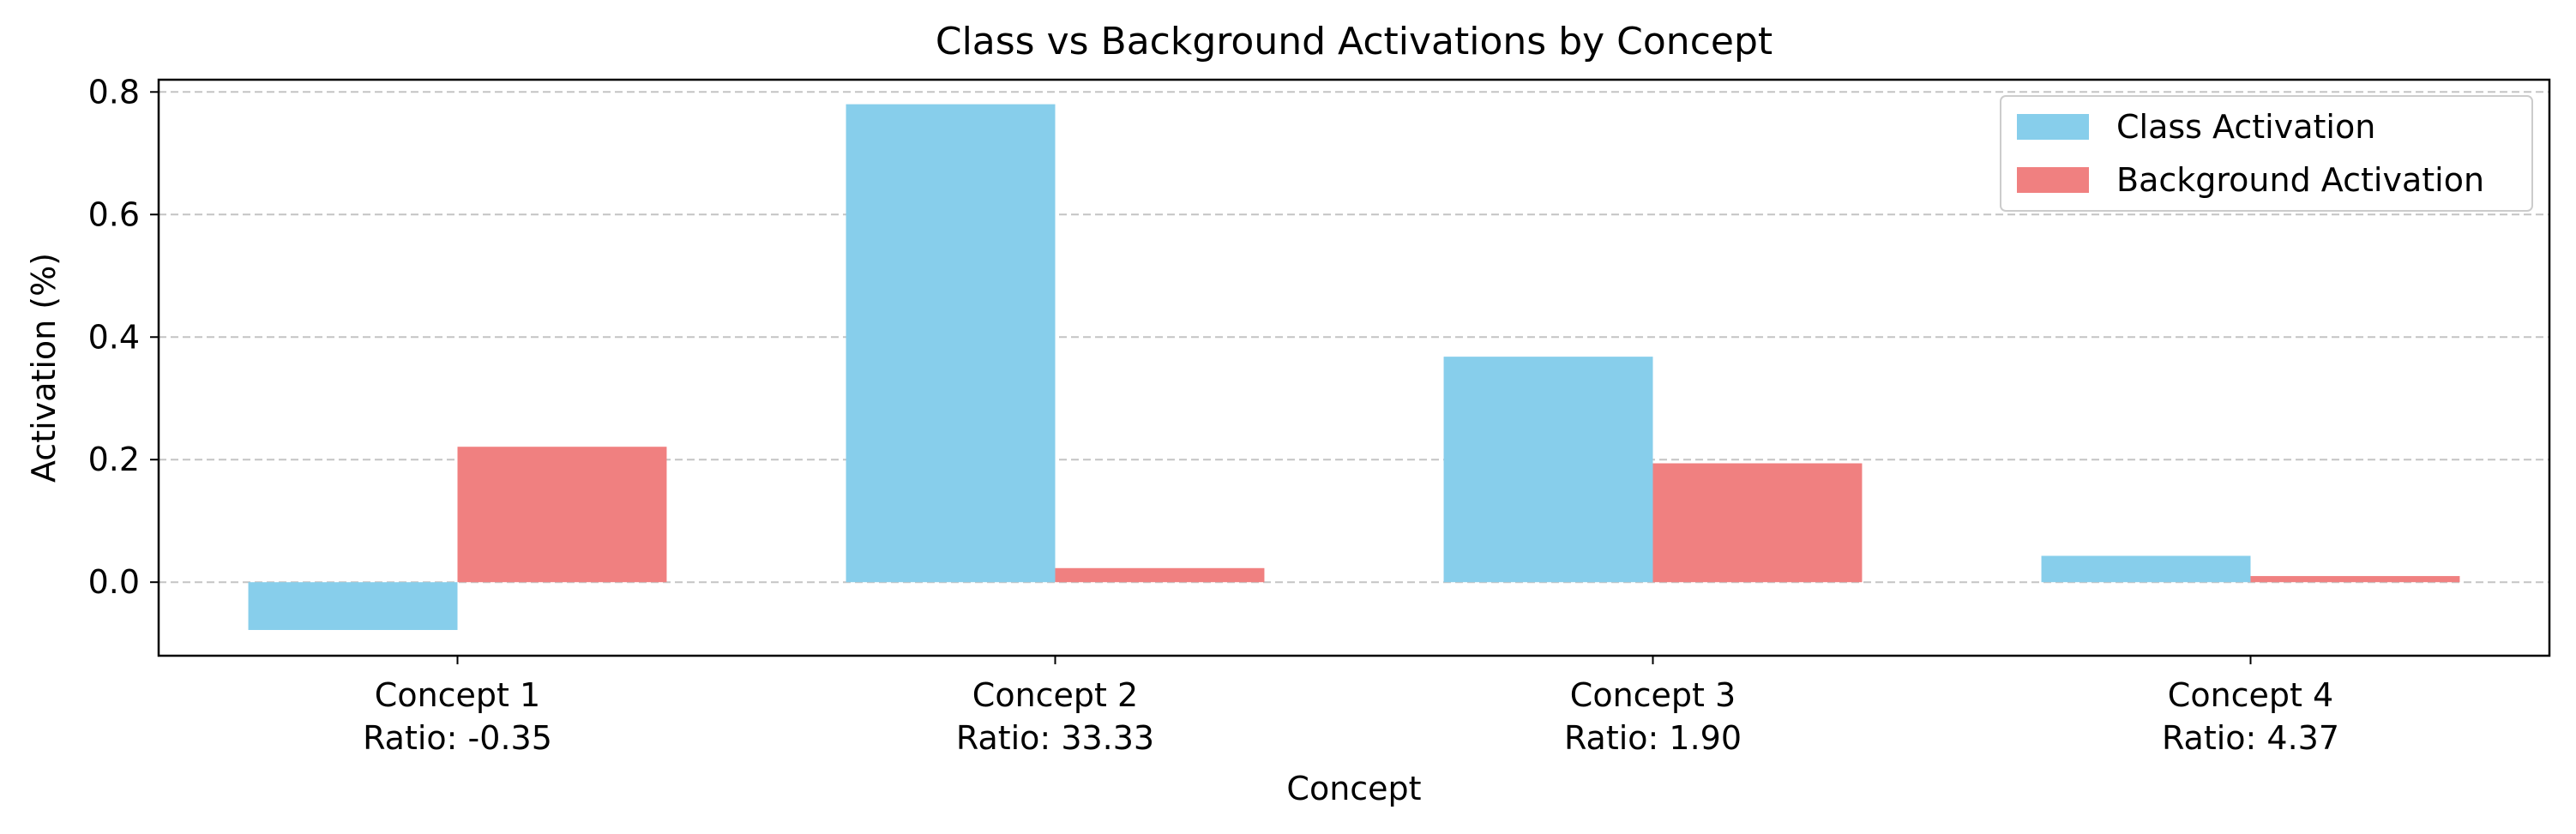 This screenshot has width=2576, height=834. What do you see at coordinates (1353, 788) in the screenshot?
I see `x-axis-label: Concept` at bounding box center [1353, 788].